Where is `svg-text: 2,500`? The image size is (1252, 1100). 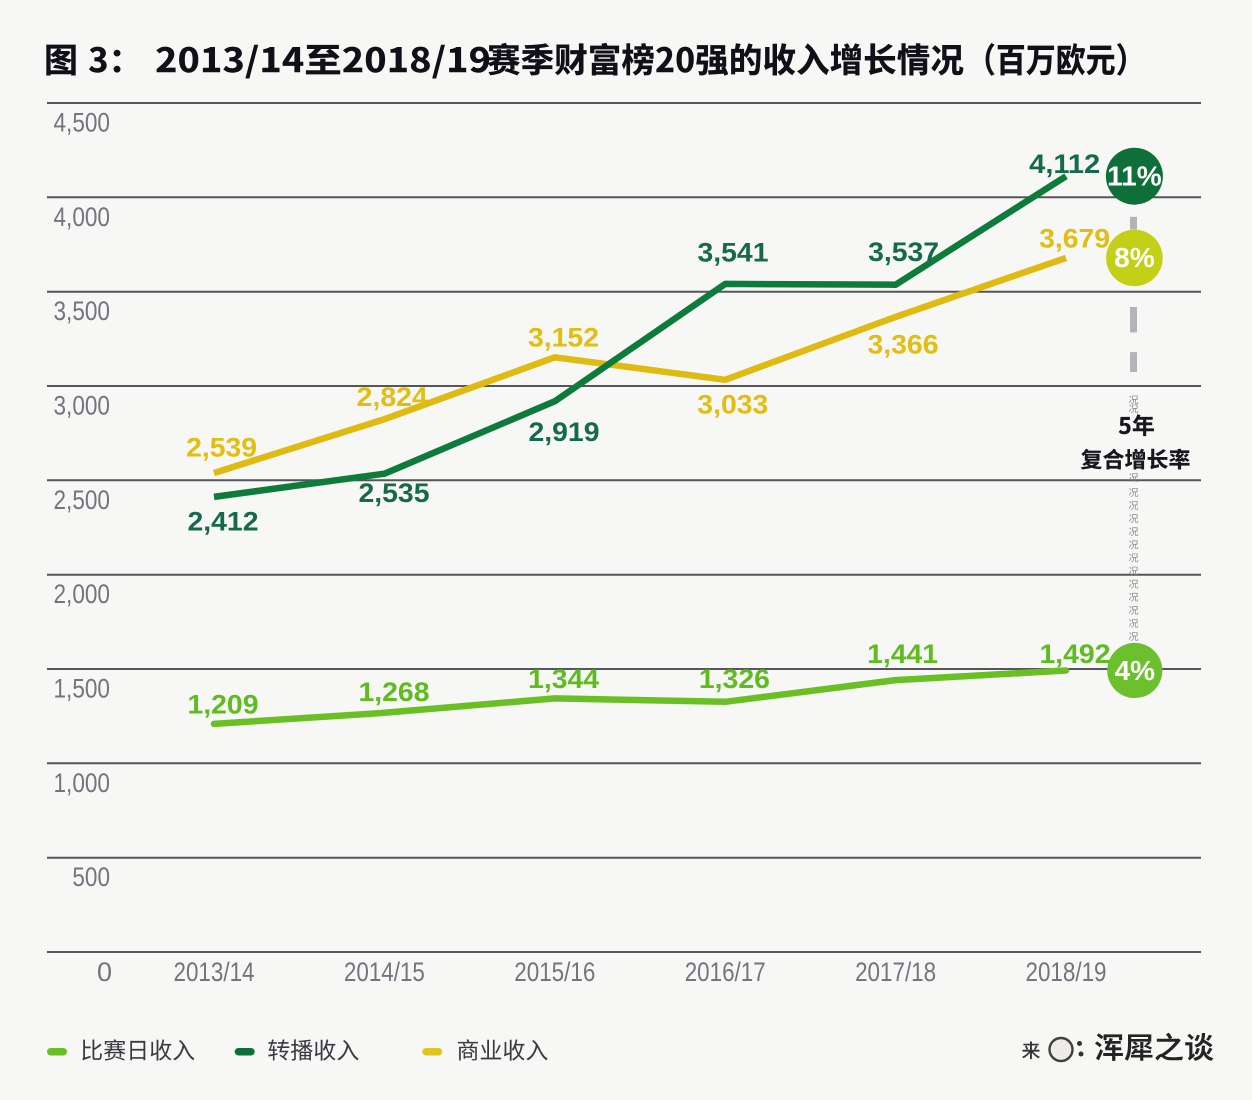 svg-text: 2,500 is located at coordinates (82, 500).